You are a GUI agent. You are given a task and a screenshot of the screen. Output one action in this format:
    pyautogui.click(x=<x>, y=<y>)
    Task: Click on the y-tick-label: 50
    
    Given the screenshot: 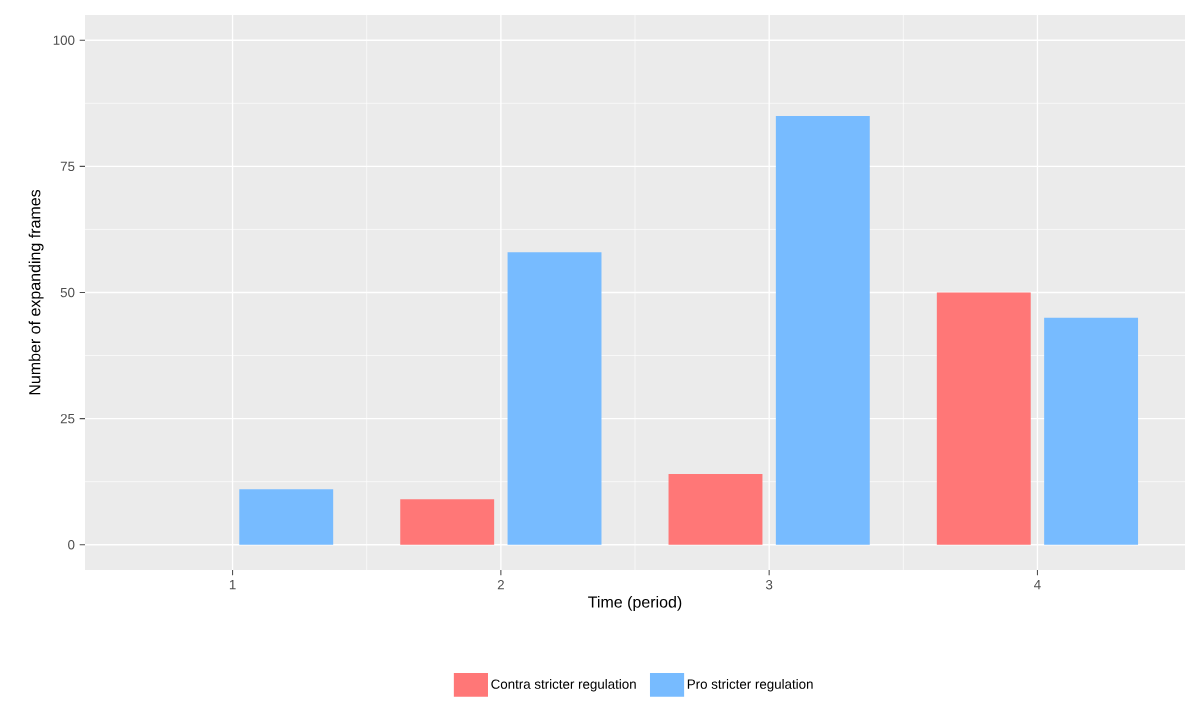 What is the action you would take?
    pyautogui.click(x=67, y=292)
    